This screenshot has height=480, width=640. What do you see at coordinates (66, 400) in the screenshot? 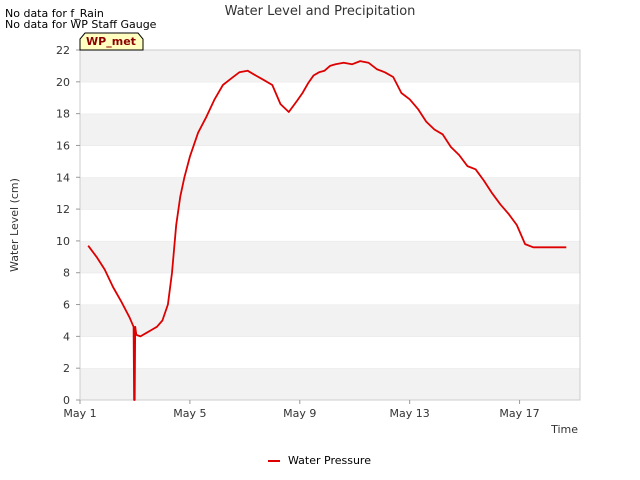
I see `y-tick-label: 0` at bounding box center [66, 400].